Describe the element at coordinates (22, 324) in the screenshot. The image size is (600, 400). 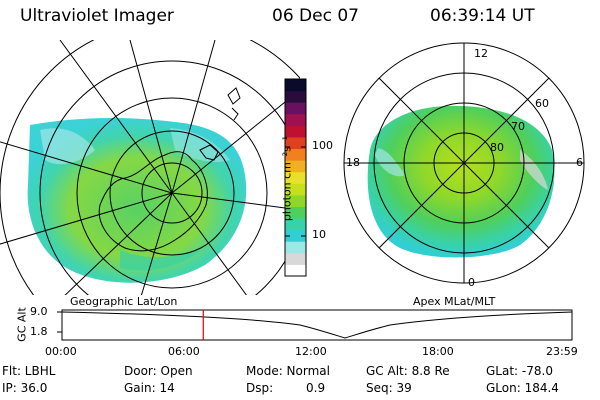
I see `altitude-ylabel: GC Alt` at that location.